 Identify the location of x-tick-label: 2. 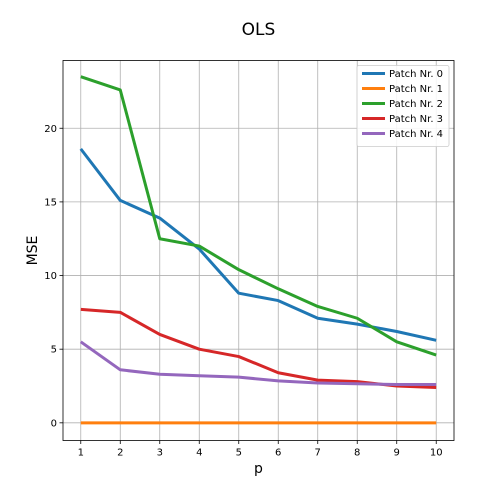
(120, 453).